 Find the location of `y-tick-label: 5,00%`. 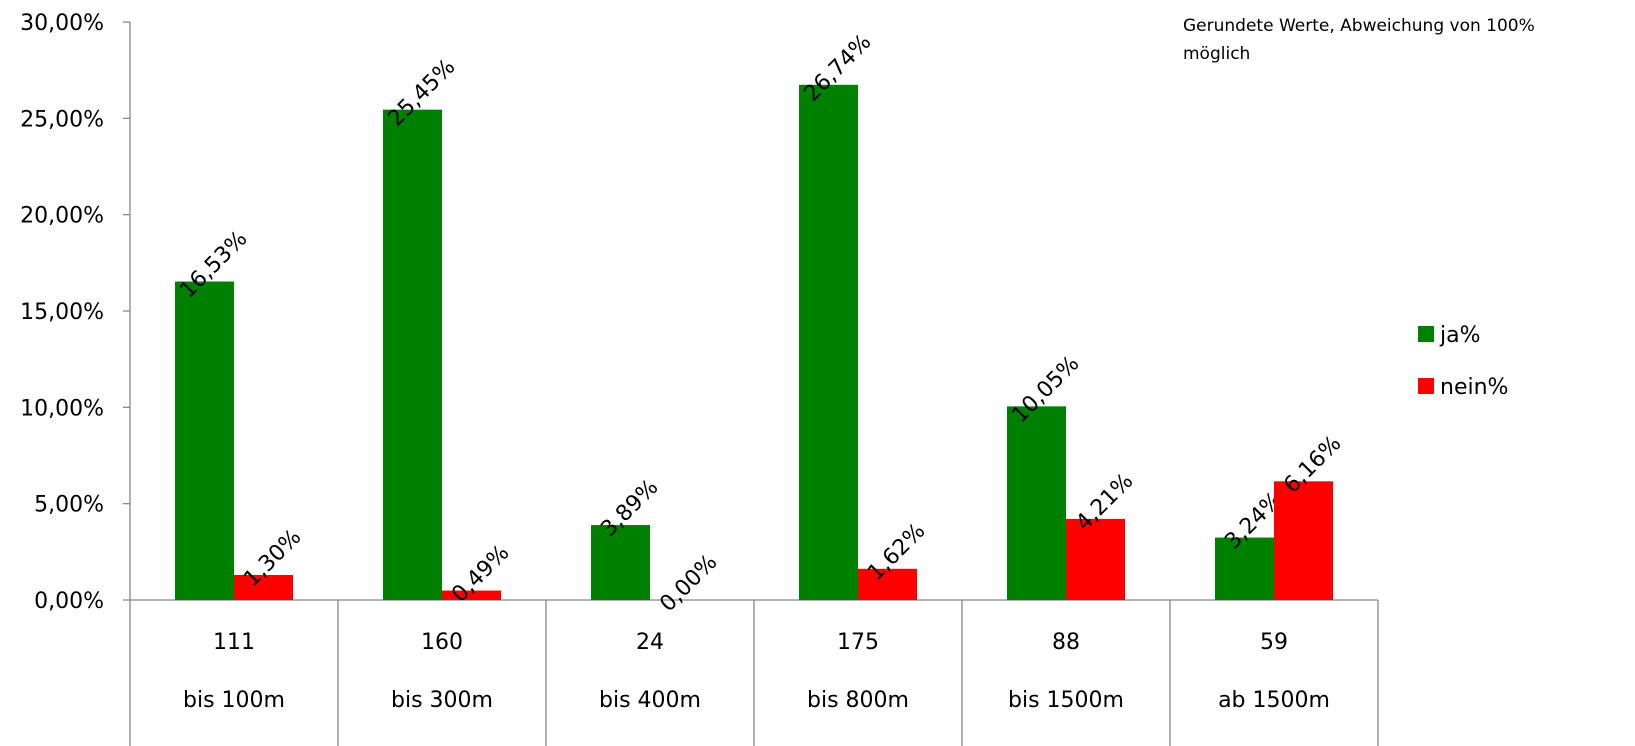

y-tick-label: 5,00% is located at coordinates (69, 505).